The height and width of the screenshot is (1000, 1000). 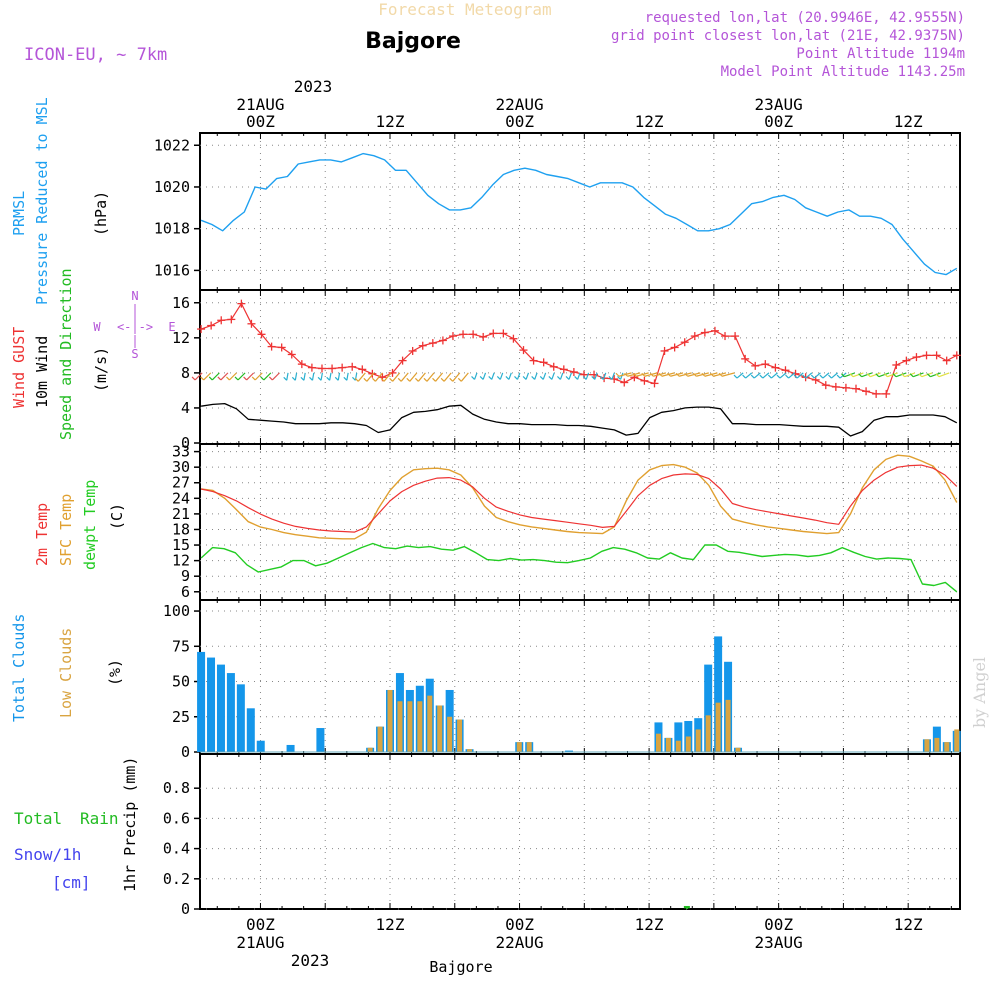 I want to click on bottom-day-label: 21AUG, so click(x=260, y=942).